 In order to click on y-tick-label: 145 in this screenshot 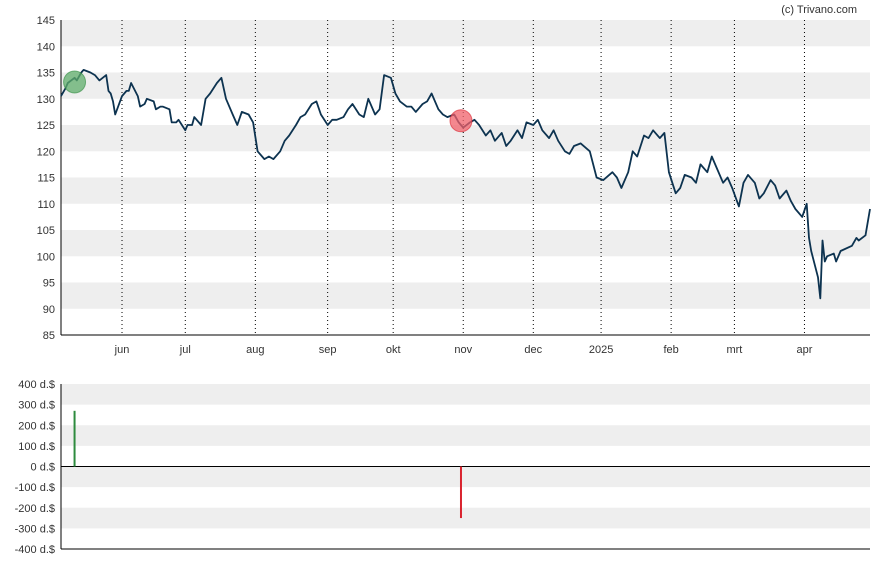, I will do `click(46, 21)`.